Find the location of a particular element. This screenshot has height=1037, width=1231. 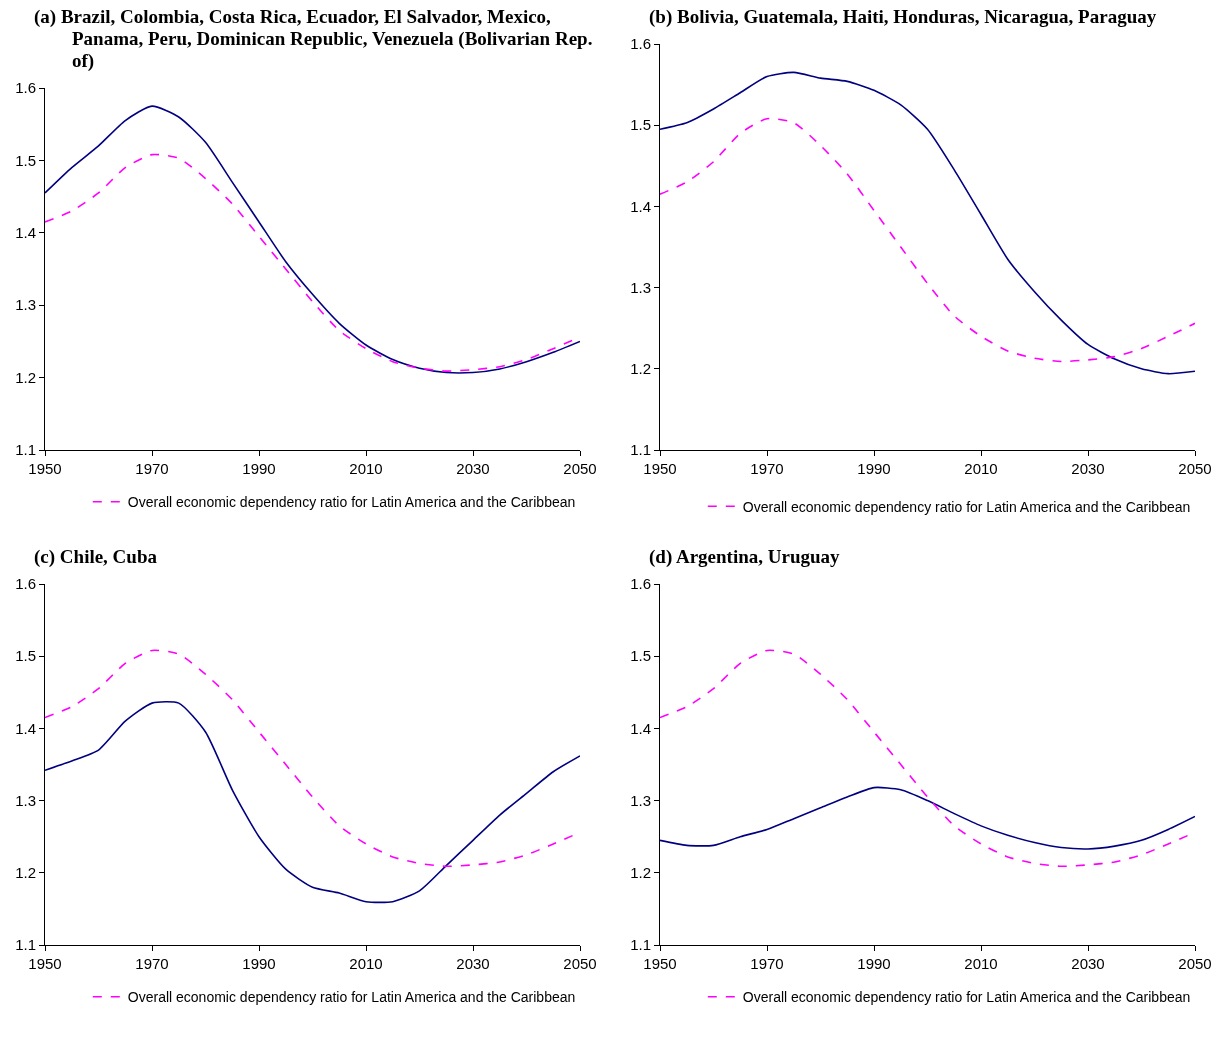

chart-title: (d) Argentina, Uruguay is located at coordinates (744, 557).